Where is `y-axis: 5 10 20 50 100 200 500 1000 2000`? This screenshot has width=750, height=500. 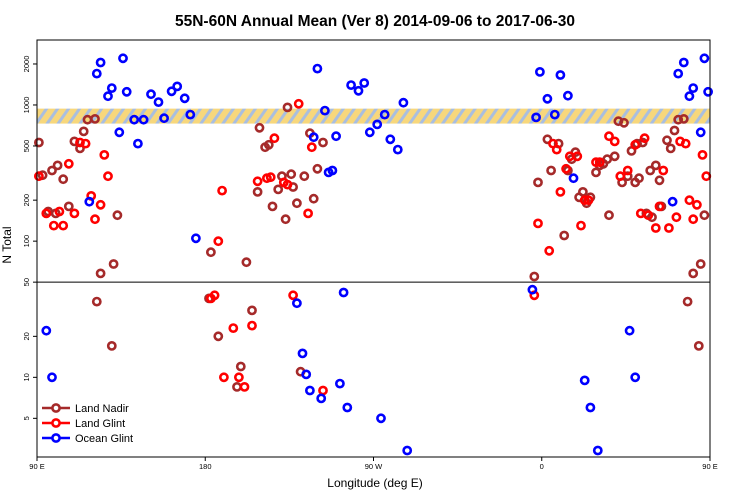 y-axis: 5 10 20 50 100 200 500 1000 2000 is located at coordinates (29, 238).